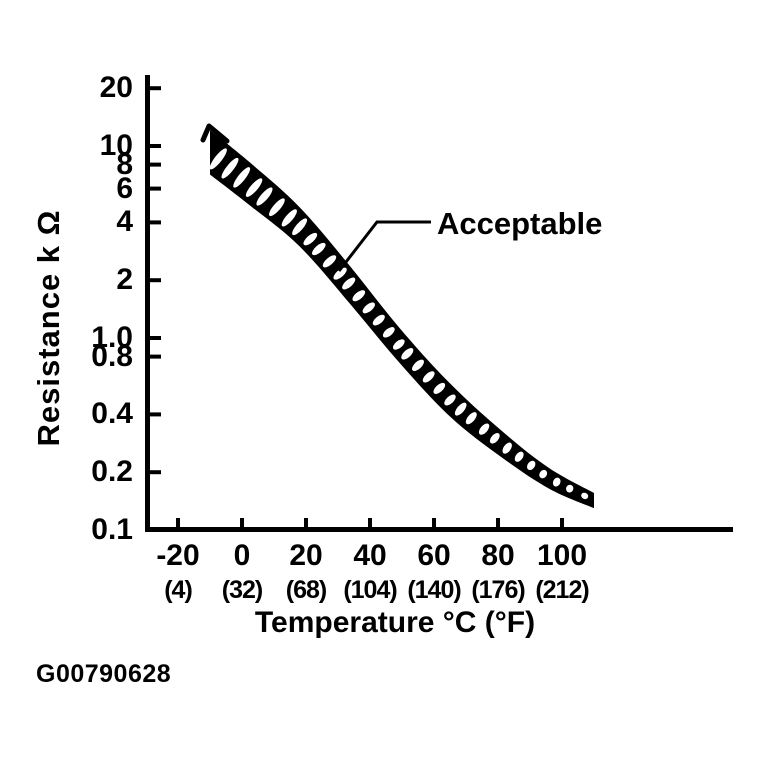 This screenshot has width=769, height=763. What do you see at coordinates (112, 472) in the screenshot?
I see `y-tick-label: 0.2` at bounding box center [112, 472].